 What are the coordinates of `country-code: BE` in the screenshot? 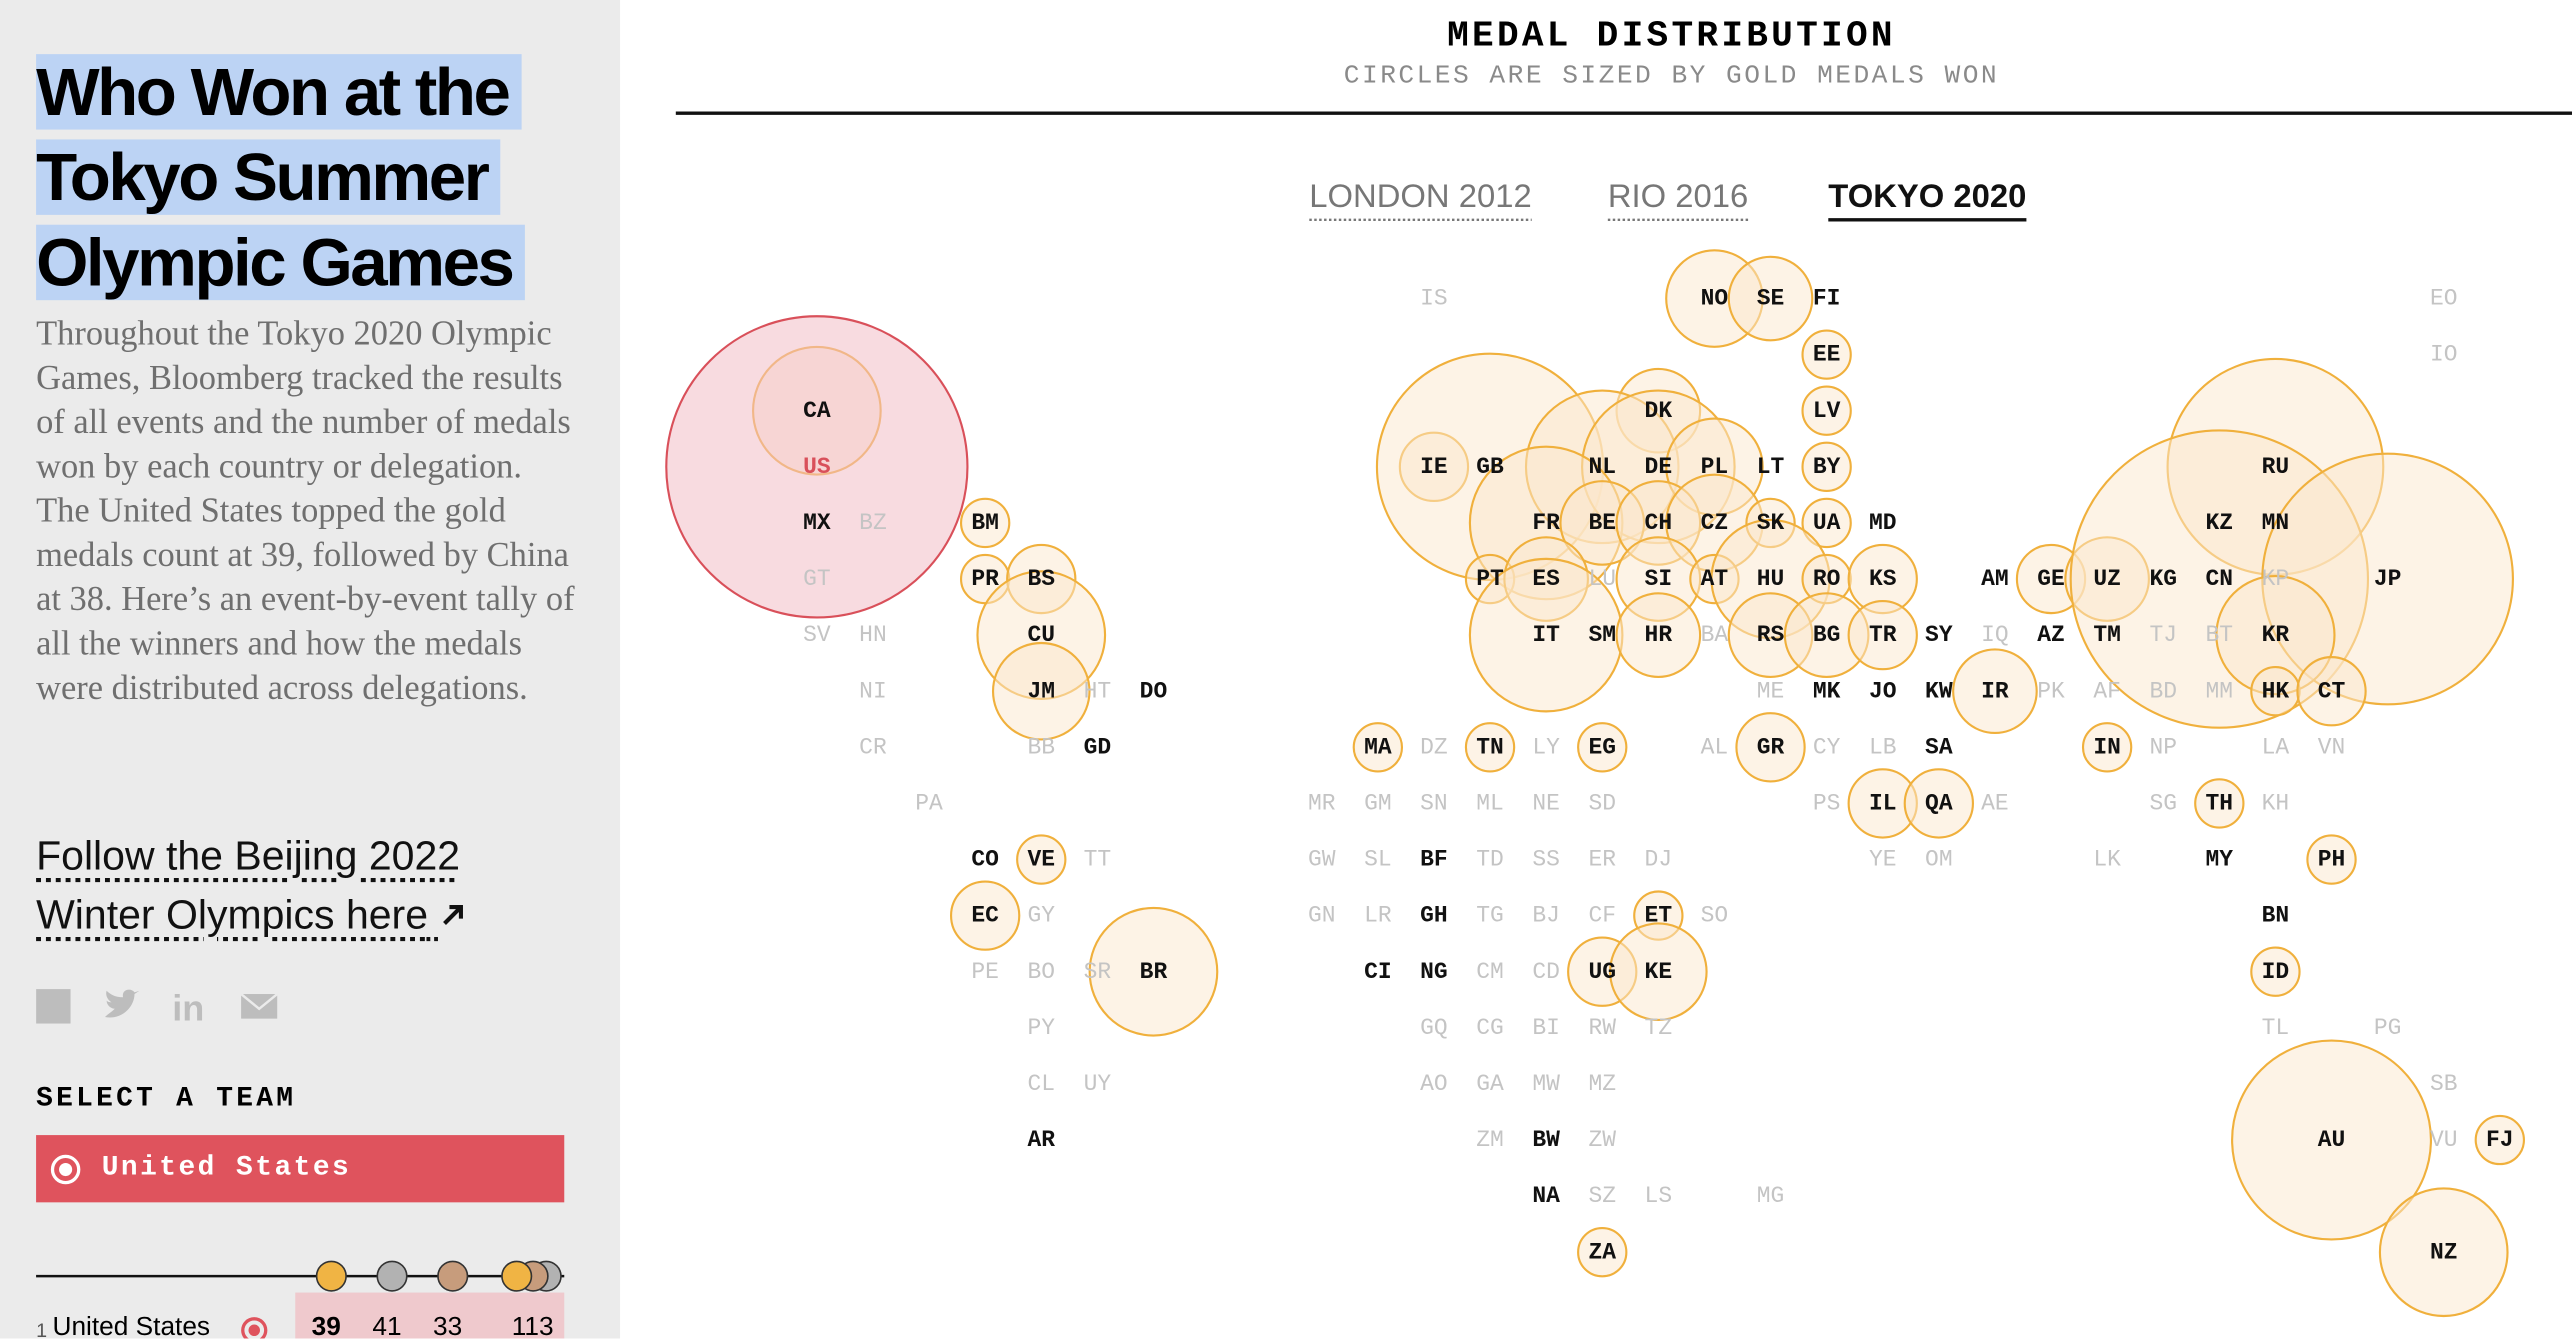 It's located at (1602, 523).